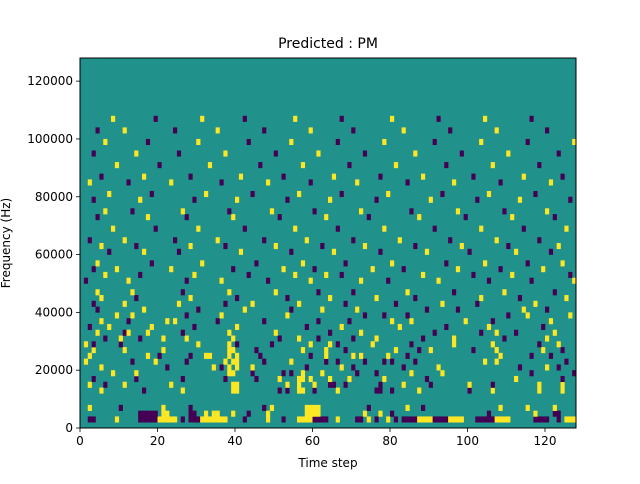 This screenshot has height=484, width=640. What do you see at coordinates (467, 441) in the screenshot?
I see `x-tick-label: 100` at bounding box center [467, 441].